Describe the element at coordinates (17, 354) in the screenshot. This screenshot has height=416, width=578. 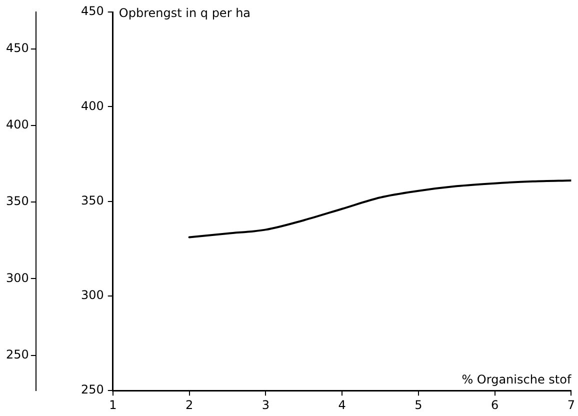
I see `y2-tick-label: 250` at that location.